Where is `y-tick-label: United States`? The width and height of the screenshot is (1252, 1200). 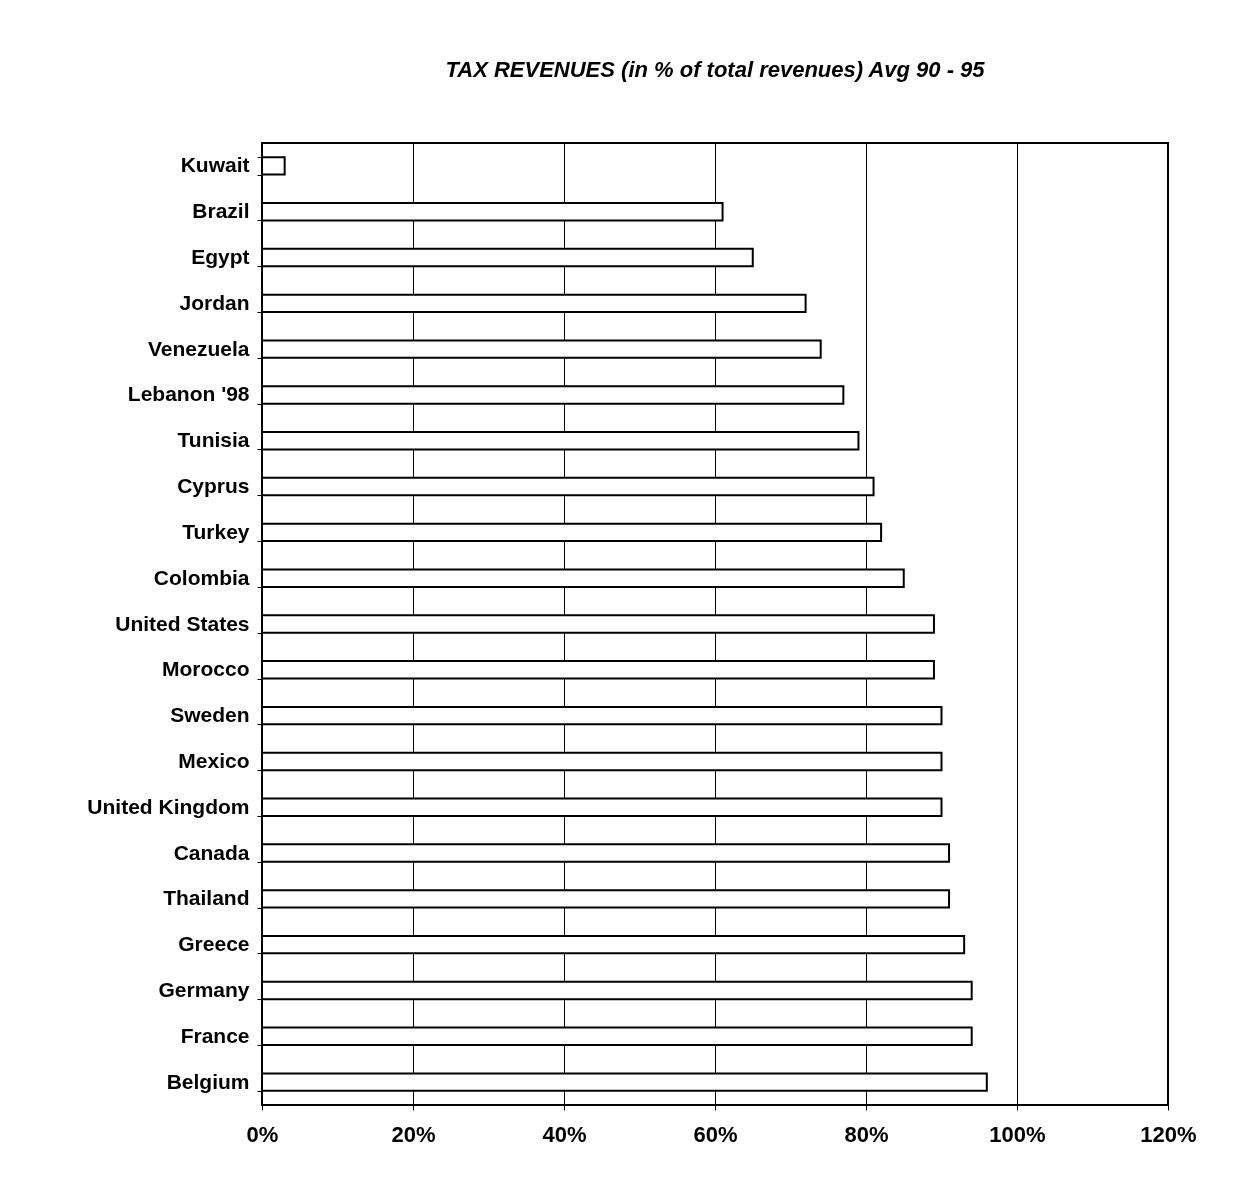
y-tick-label: United States is located at coordinates (182, 623).